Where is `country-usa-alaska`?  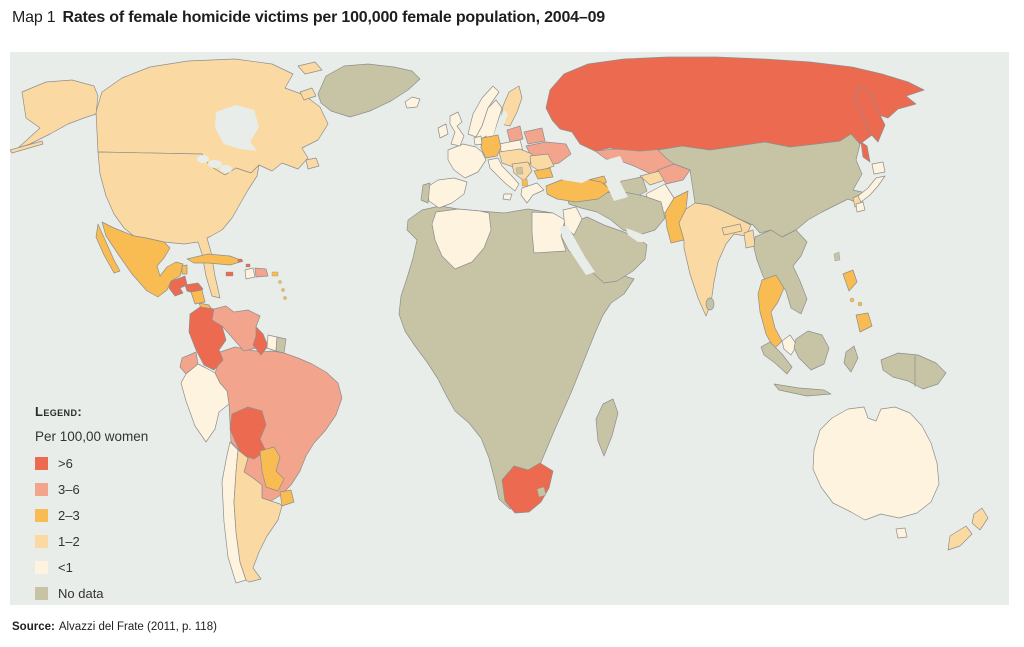 country-usa-alaska is located at coordinates (58, 114).